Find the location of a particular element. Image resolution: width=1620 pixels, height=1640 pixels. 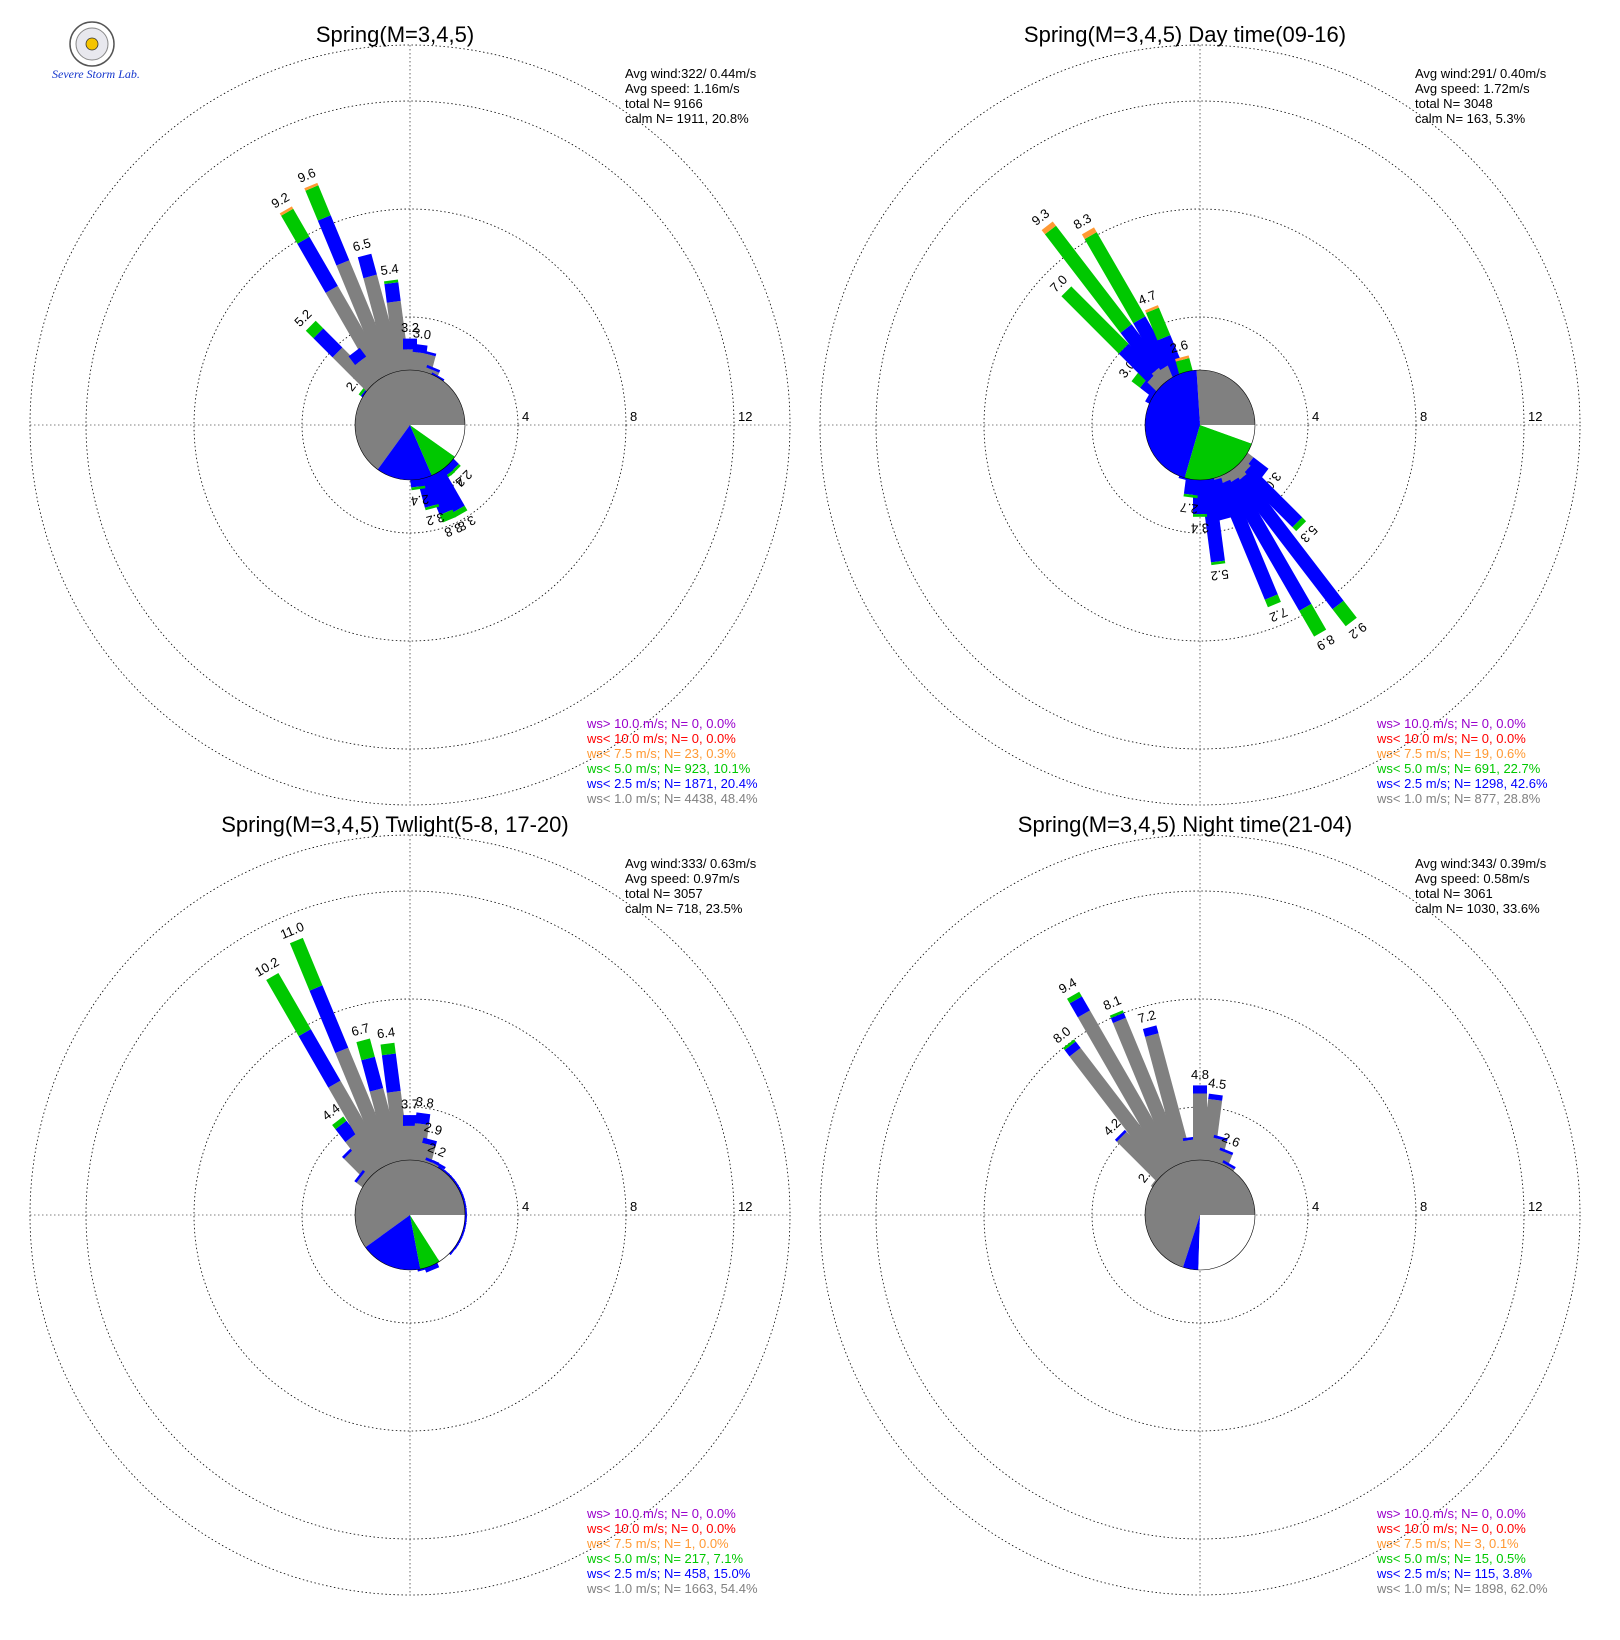

ring-label: 12 is located at coordinates (745, 416).